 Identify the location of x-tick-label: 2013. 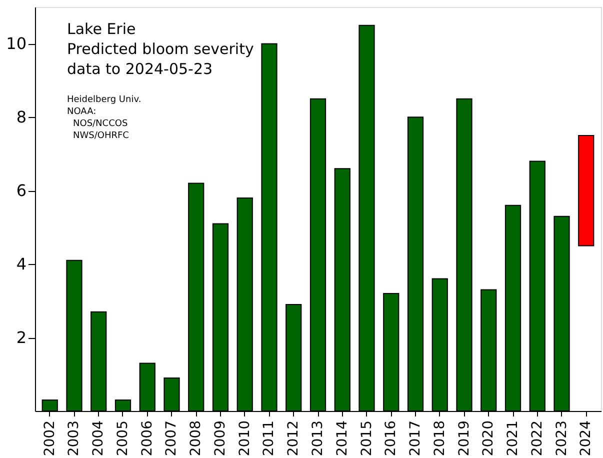
(318, 438).